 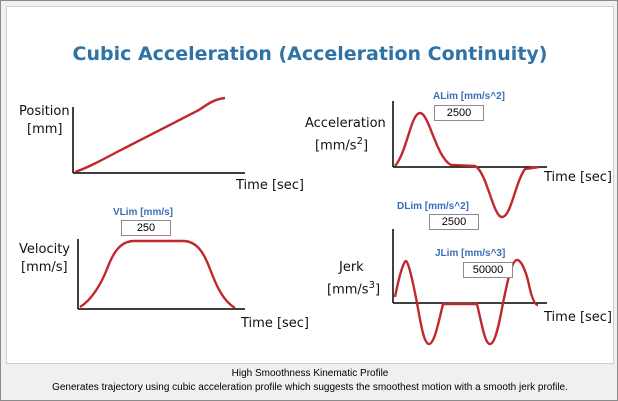 What do you see at coordinates (470, 253) in the screenshot?
I see `jlim-label: JLim [mm/s^3]` at bounding box center [470, 253].